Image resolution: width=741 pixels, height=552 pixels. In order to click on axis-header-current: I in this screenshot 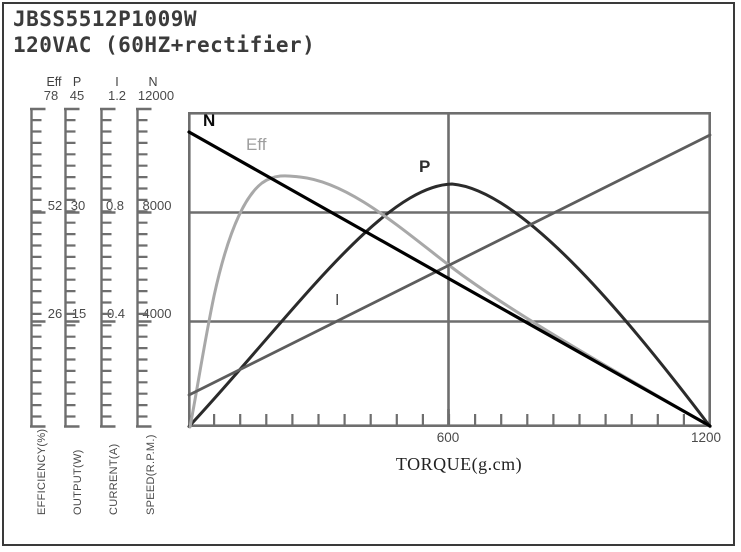, I will do `click(117, 82)`.